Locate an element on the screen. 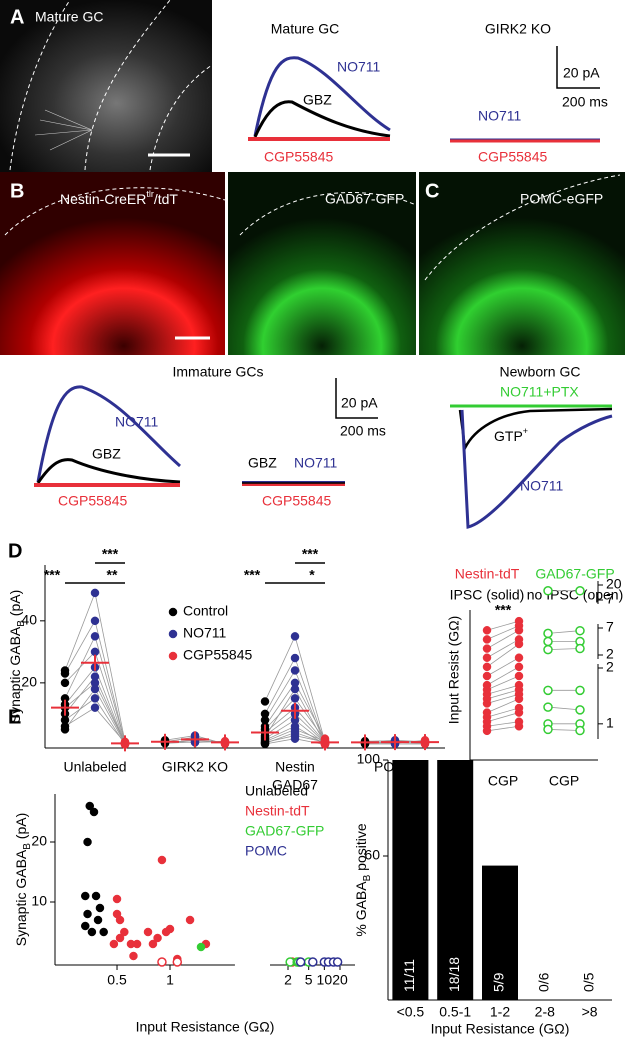  legend-label: GAD67-GFP is located at coordinates (284, 831).